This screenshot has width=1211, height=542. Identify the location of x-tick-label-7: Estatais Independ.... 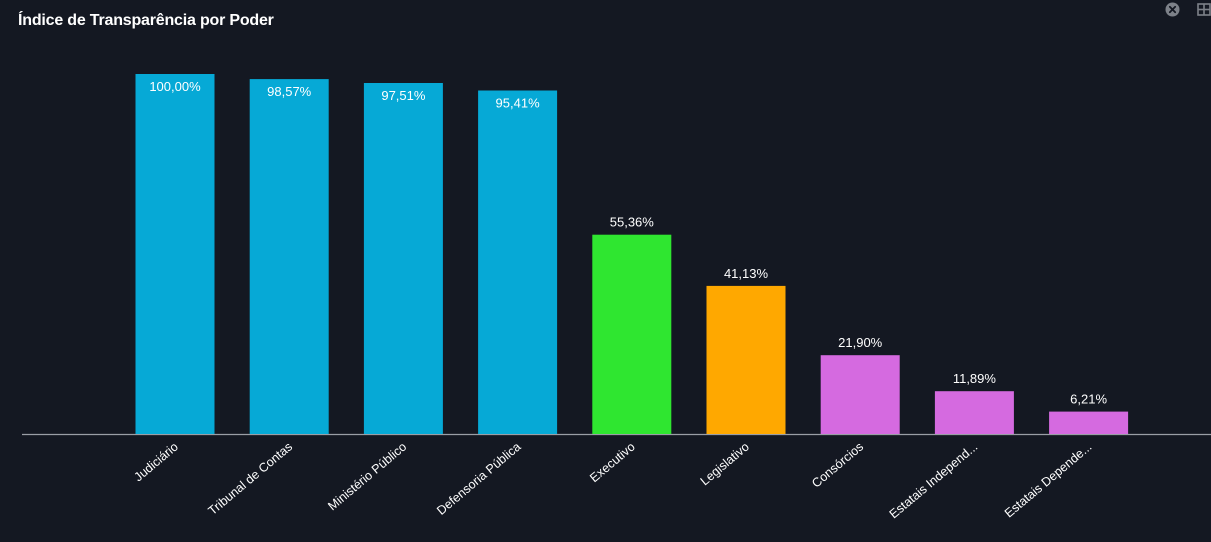
(934, 481).